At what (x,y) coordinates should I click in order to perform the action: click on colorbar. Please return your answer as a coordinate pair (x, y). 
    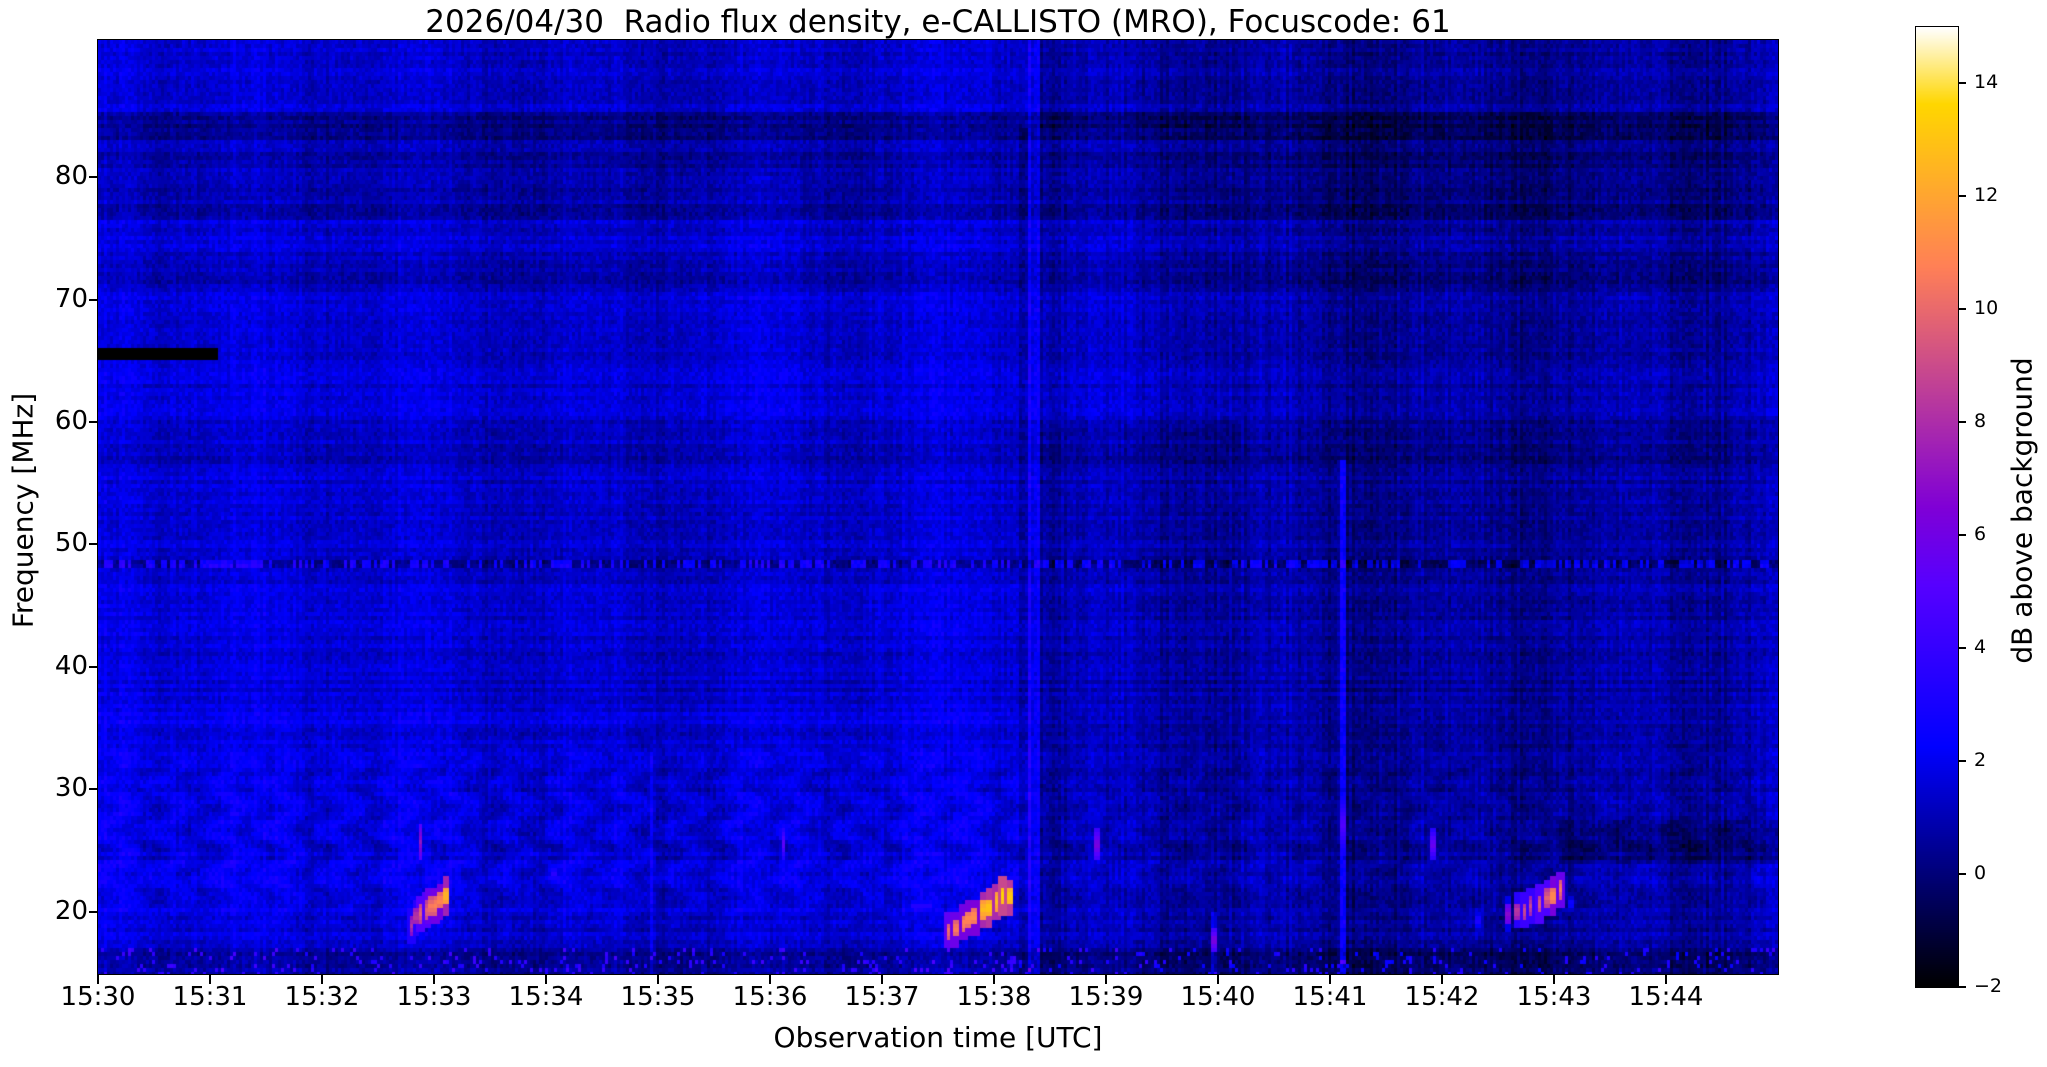
    Looking at the image, I should click on (1937, 507).